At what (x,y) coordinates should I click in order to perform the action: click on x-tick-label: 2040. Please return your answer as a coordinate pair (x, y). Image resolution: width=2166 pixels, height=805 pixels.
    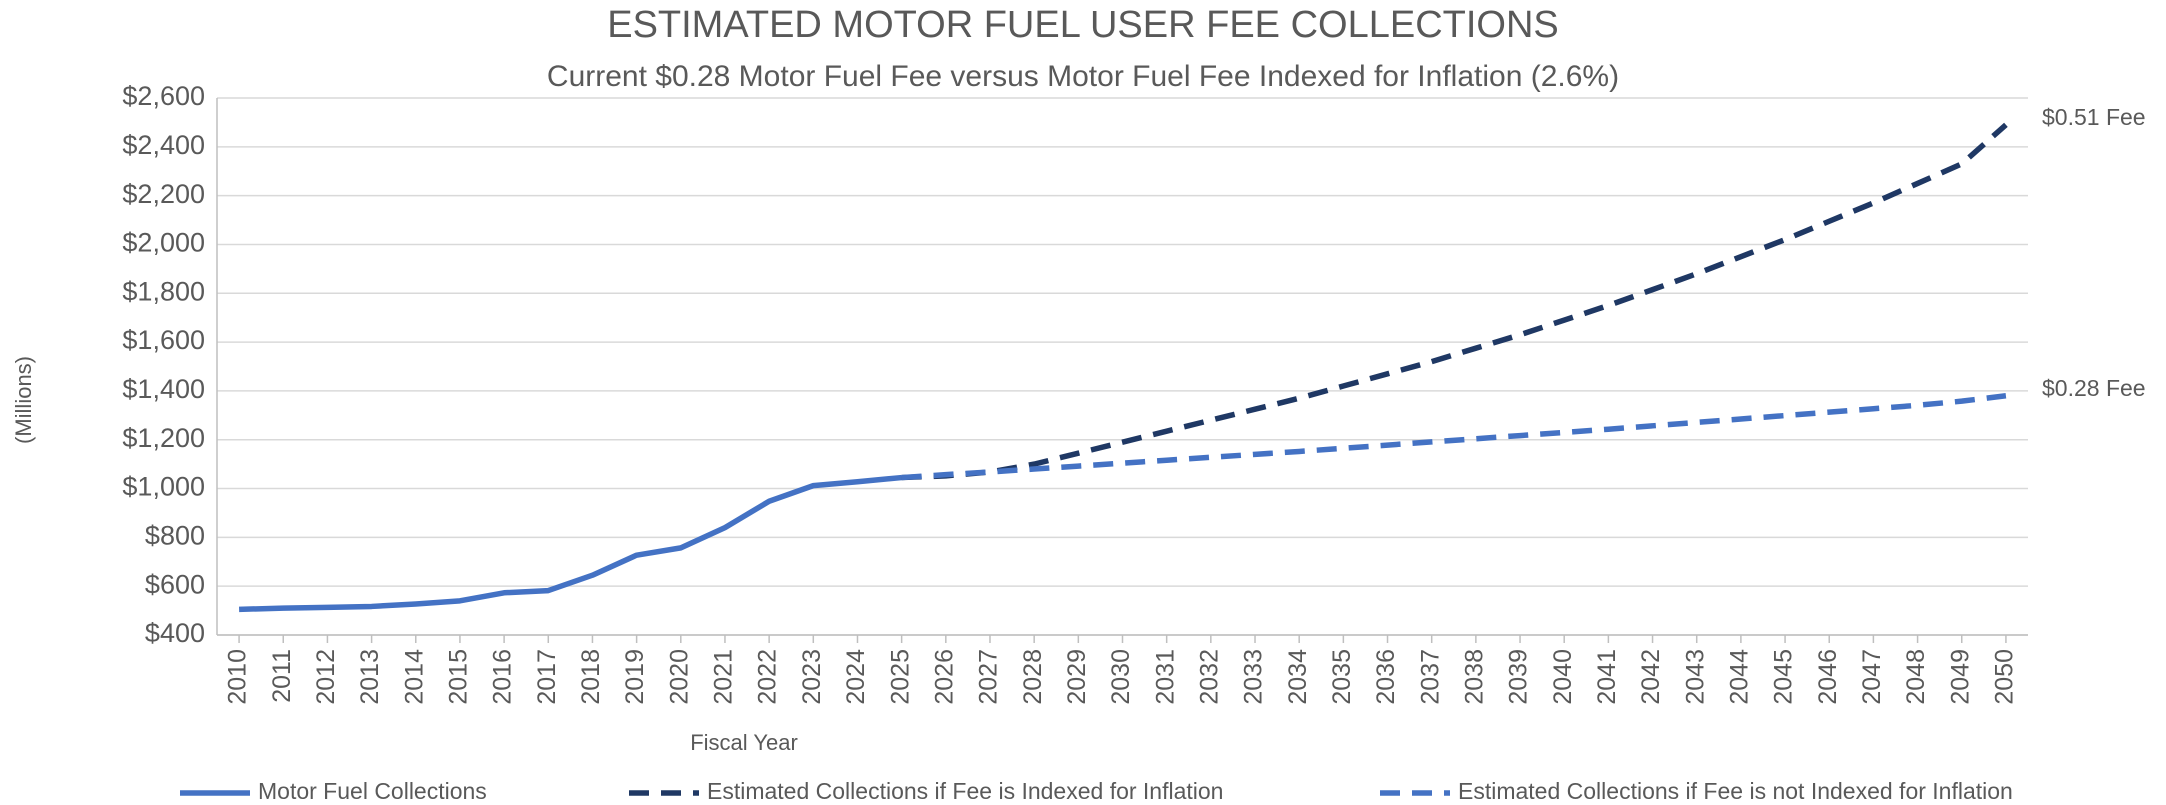
    Looking at the image, I should click on (1563, 677).